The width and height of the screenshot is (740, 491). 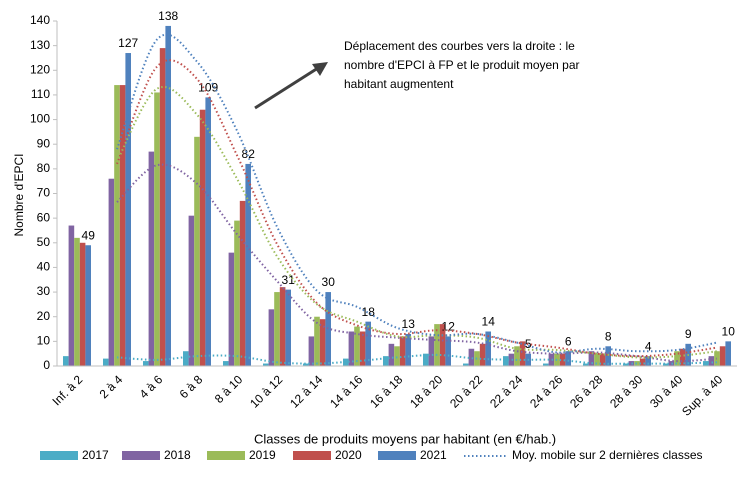 I want to click on moving-average, so click(x=417, y=359).